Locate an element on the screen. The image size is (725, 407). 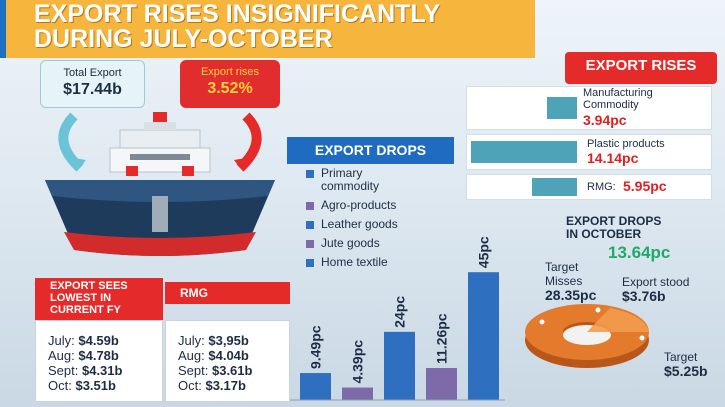
rise-bar-manufacturing is located at coordinates (562, 108).